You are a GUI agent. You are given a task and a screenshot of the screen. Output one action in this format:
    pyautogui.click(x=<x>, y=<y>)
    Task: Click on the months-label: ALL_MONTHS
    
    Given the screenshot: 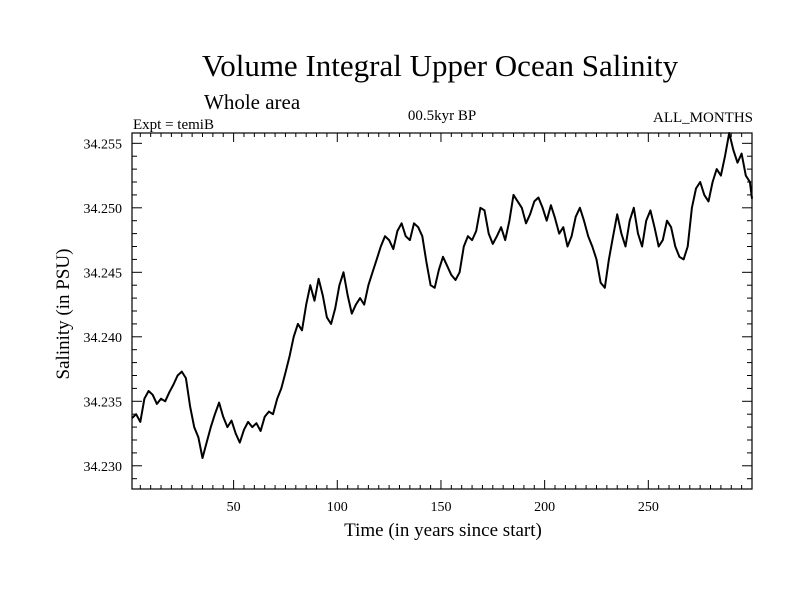 What is the action you would take?
    pyautogui.click(x=703, y=118)
    